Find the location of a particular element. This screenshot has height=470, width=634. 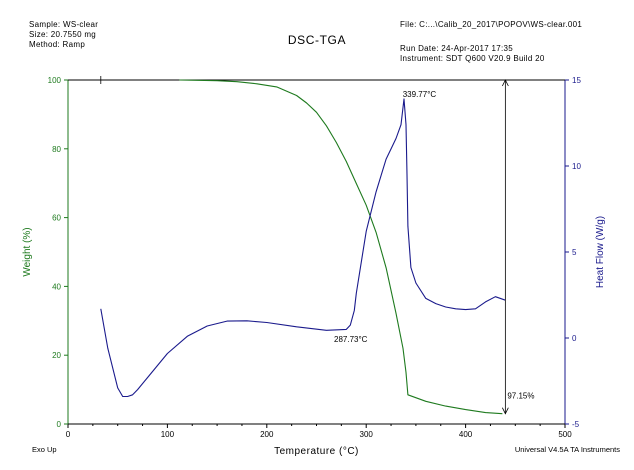

y-right-tick-label: 5 is located at coordinates (574, 252).